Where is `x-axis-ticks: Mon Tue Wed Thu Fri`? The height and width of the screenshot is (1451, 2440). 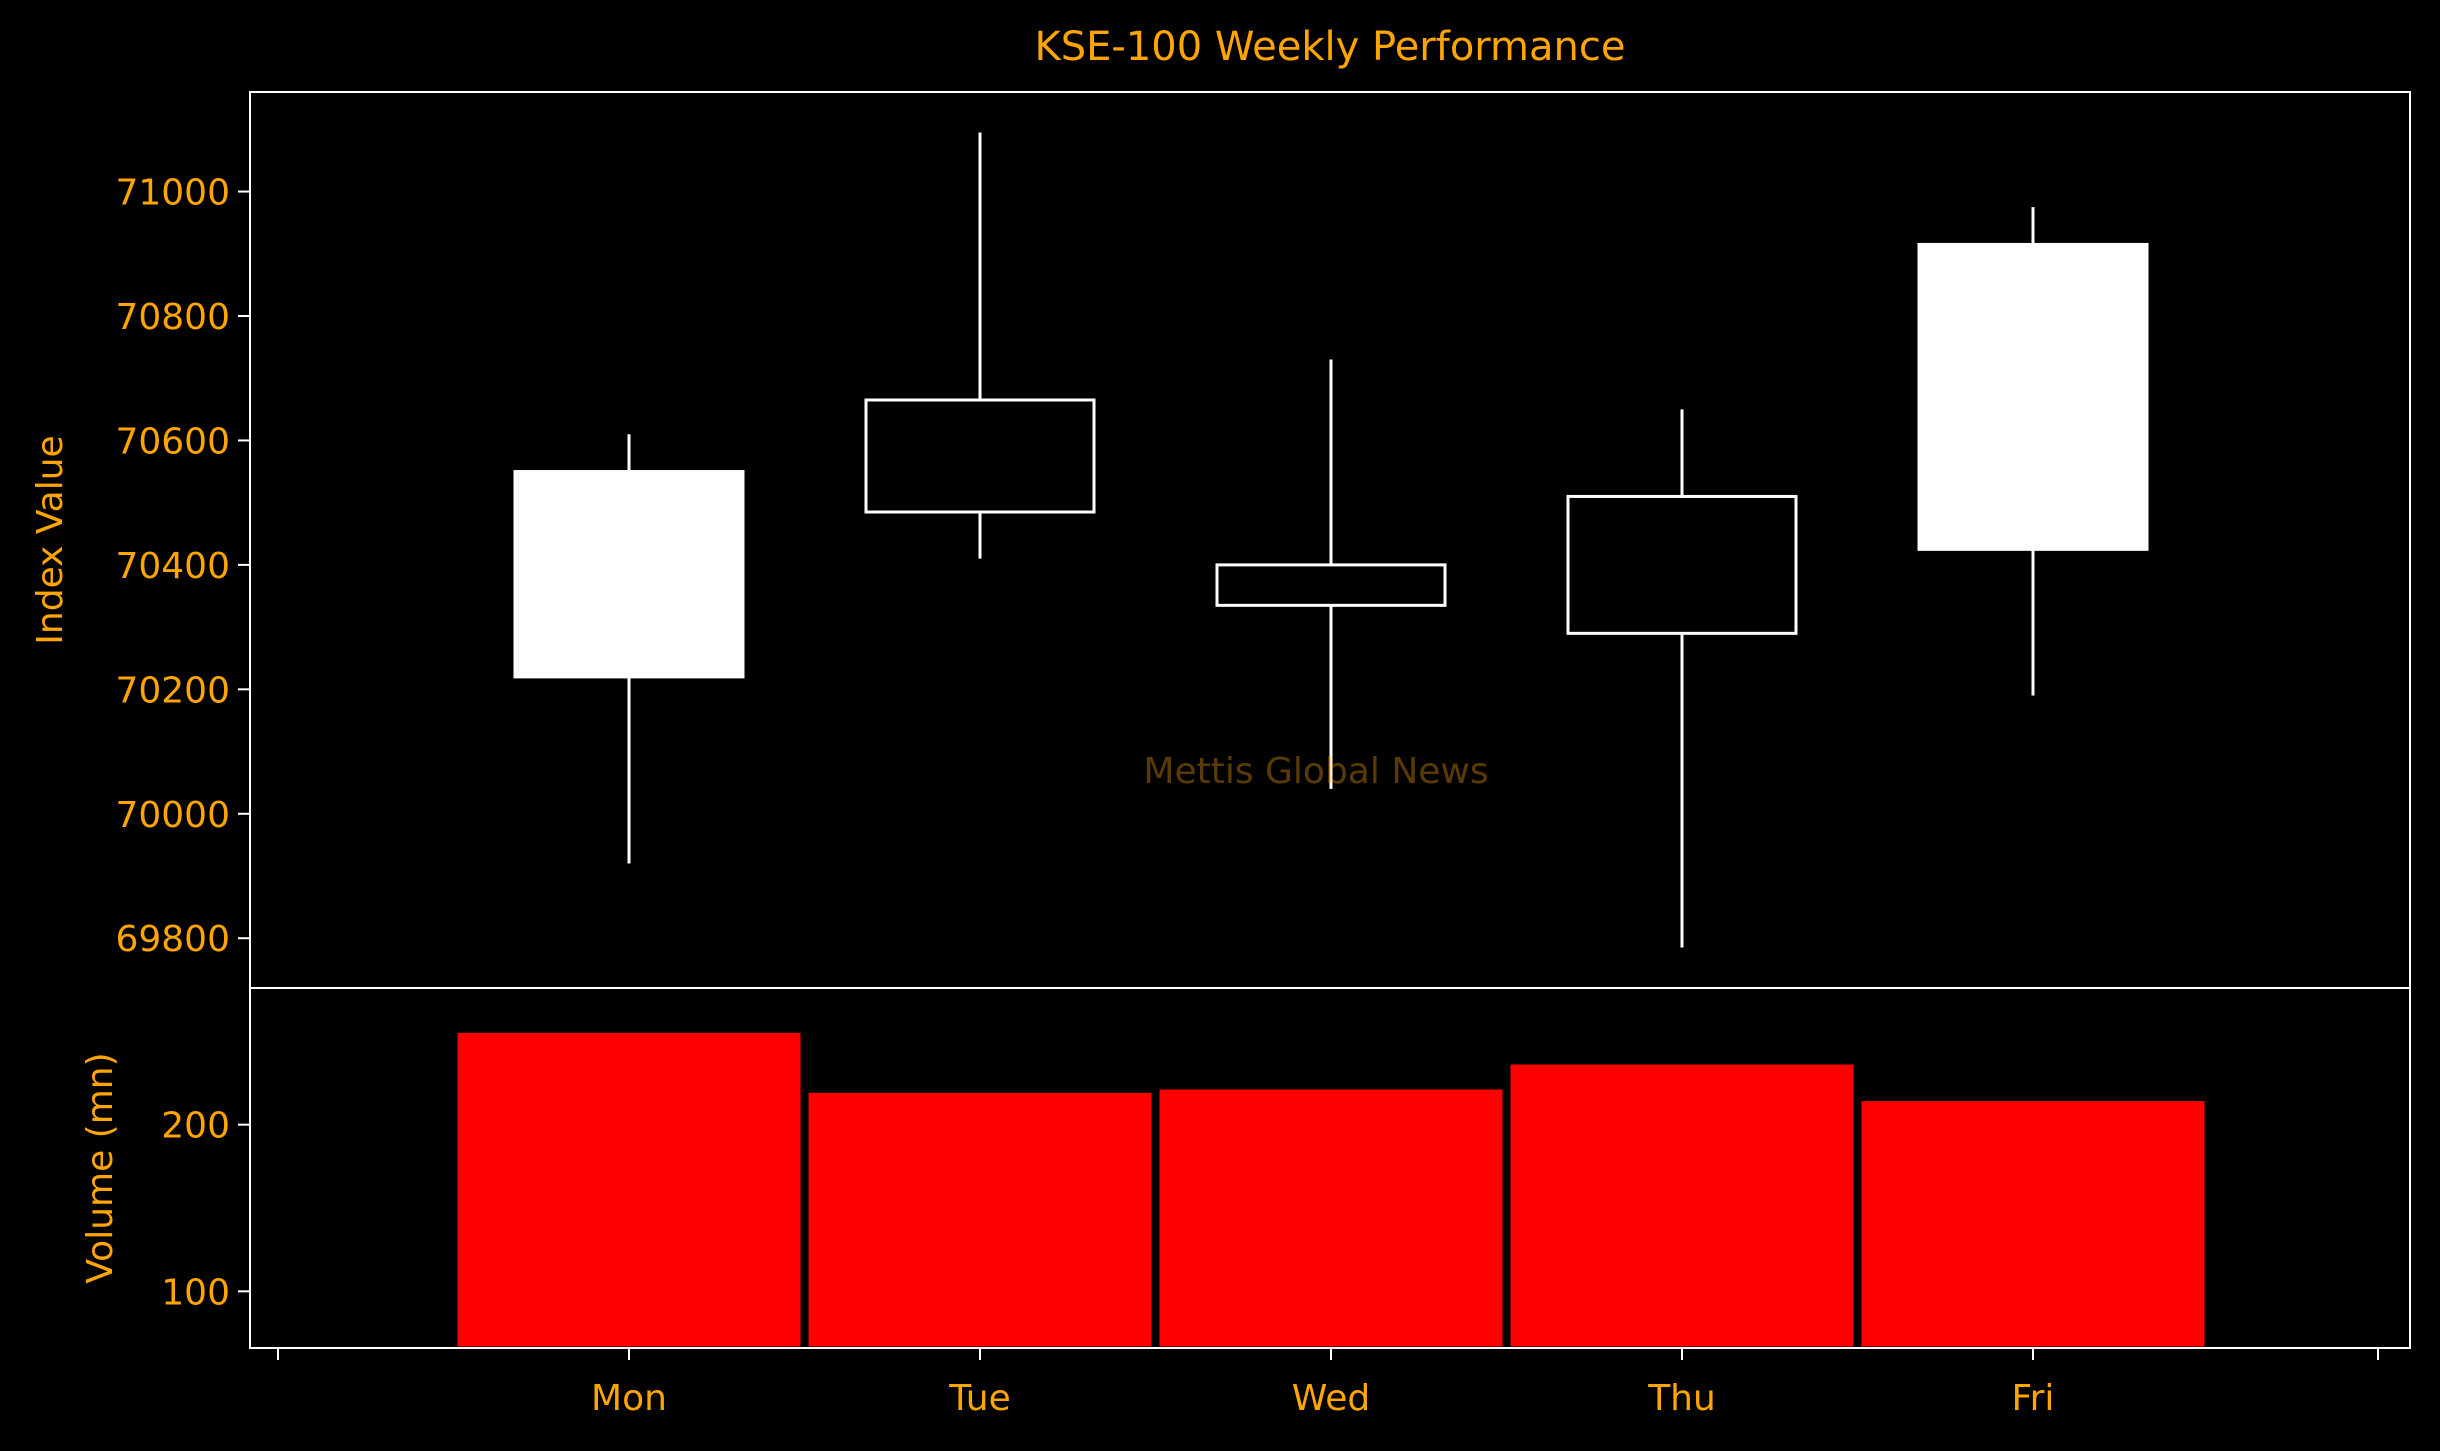 x-axis-ticks: Mon Tue Wed Thu Fri is located at coordinates (1328, 1383).